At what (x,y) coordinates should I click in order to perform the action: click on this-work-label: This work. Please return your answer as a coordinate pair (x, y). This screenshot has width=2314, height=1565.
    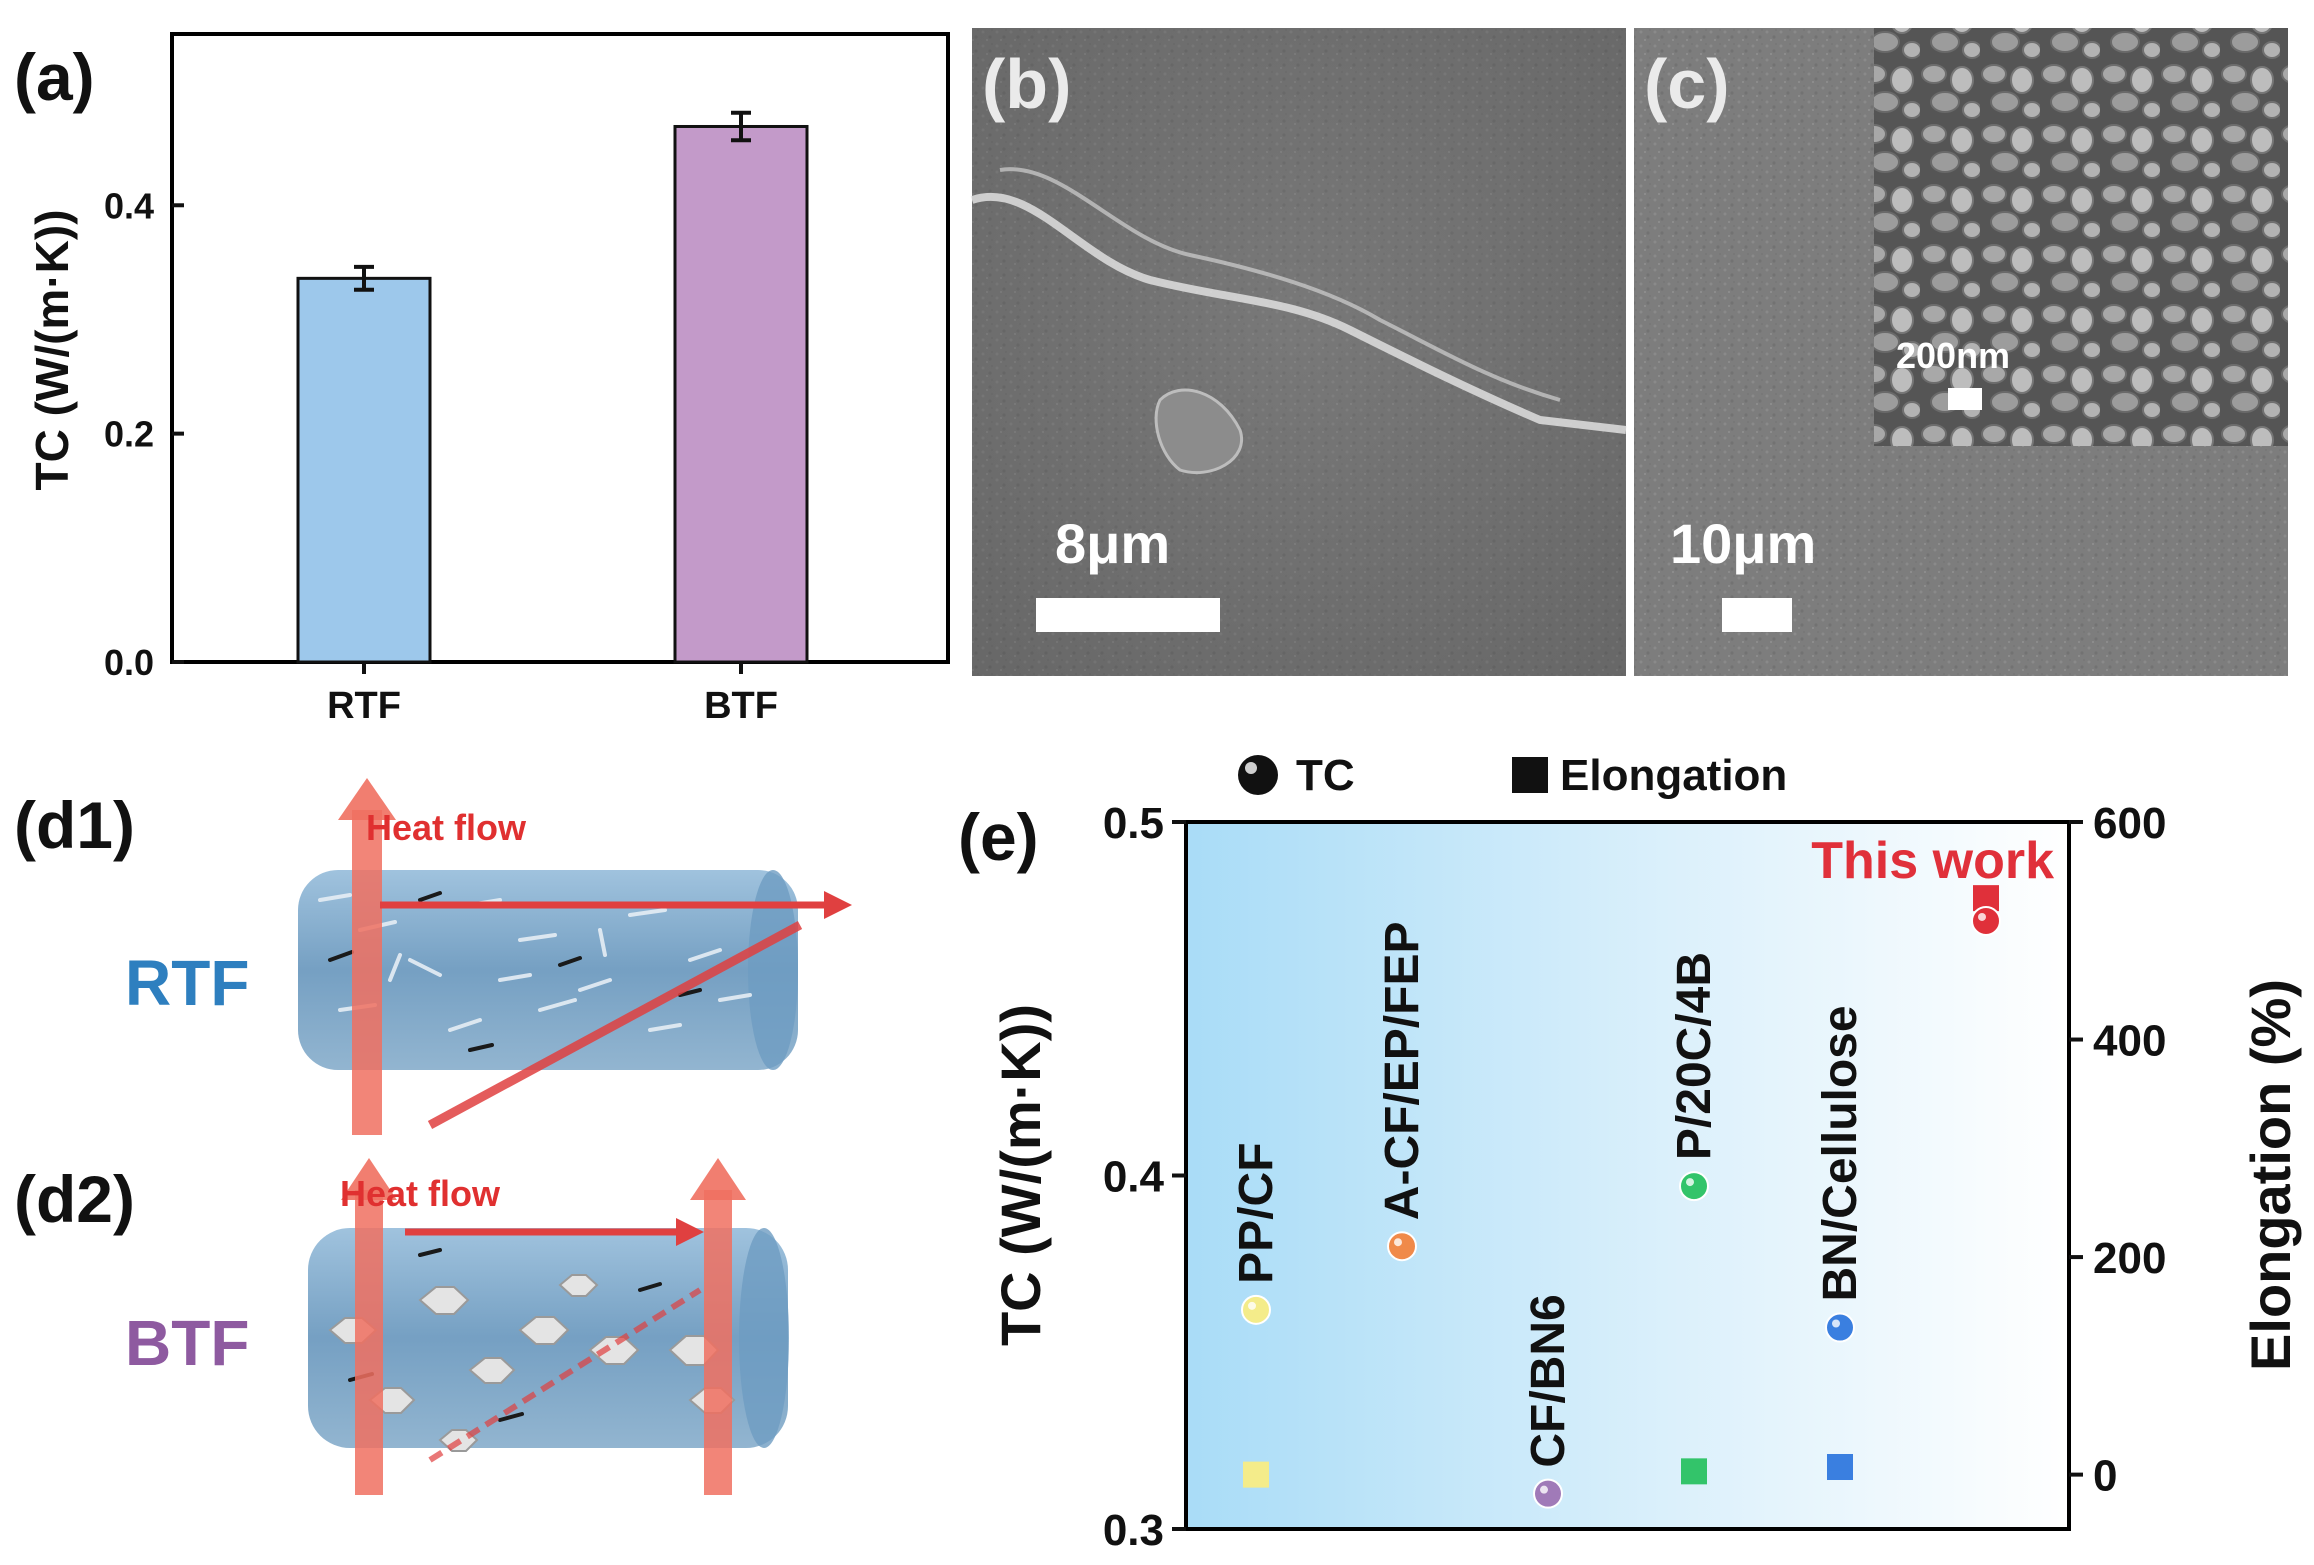
    Looking at the image, I should click on (1932, 861).